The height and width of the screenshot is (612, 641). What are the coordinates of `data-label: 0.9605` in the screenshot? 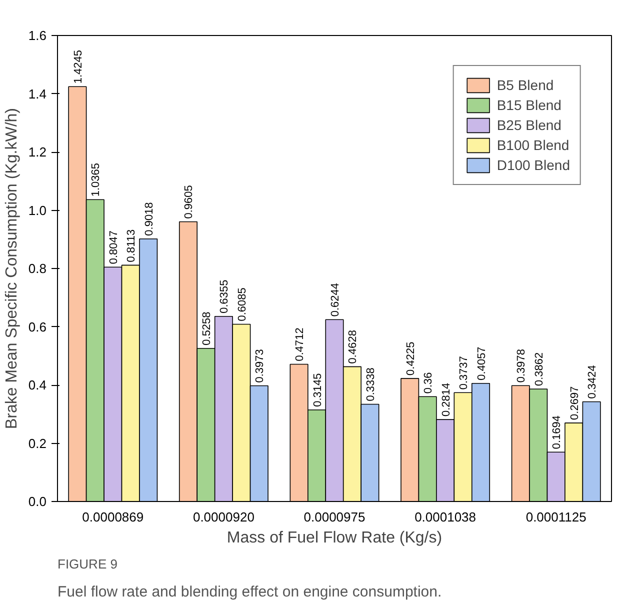 It's located at (189, 202).